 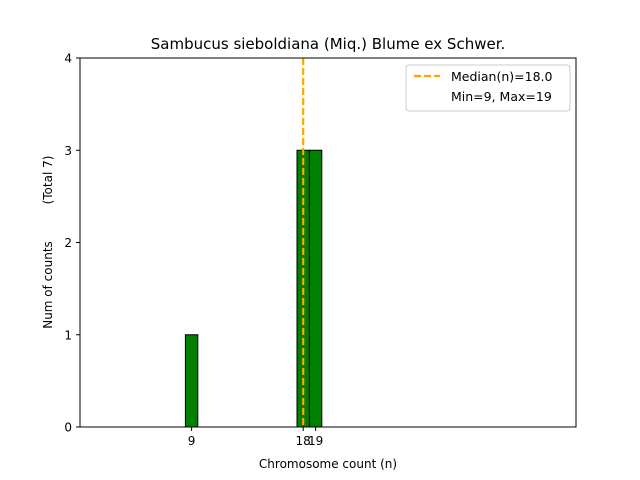 I want to click on y-tick-label-4: 4, so click(x=68, y=59).